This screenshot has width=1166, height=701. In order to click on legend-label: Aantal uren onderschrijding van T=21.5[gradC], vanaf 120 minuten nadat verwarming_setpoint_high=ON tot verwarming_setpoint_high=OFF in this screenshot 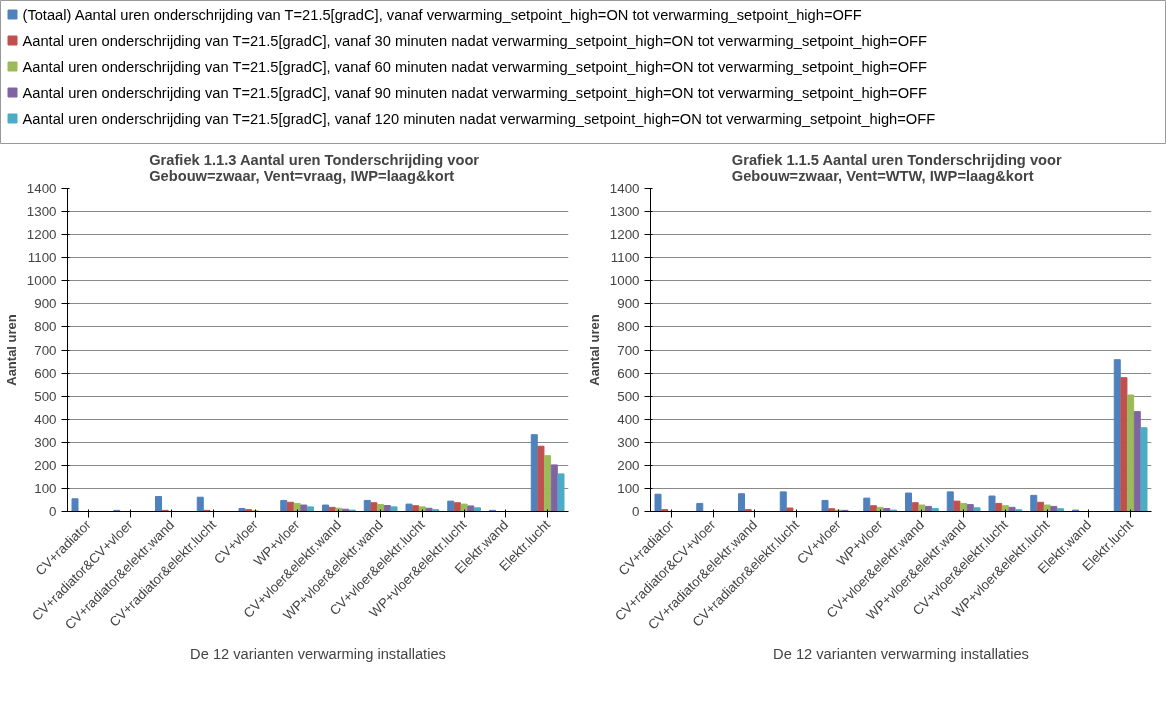, I will do `click(479, 118)`.